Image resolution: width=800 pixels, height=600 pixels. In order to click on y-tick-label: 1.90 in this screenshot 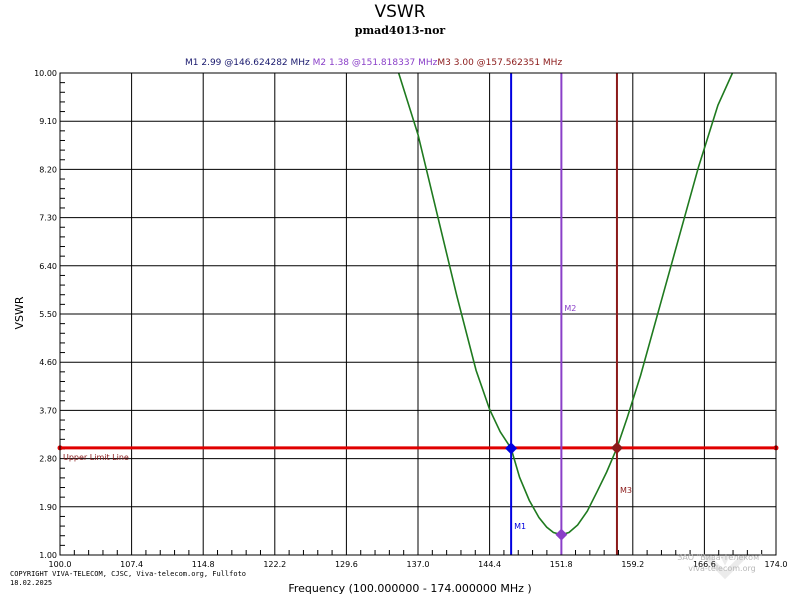, I will do `click(48, 507)`.